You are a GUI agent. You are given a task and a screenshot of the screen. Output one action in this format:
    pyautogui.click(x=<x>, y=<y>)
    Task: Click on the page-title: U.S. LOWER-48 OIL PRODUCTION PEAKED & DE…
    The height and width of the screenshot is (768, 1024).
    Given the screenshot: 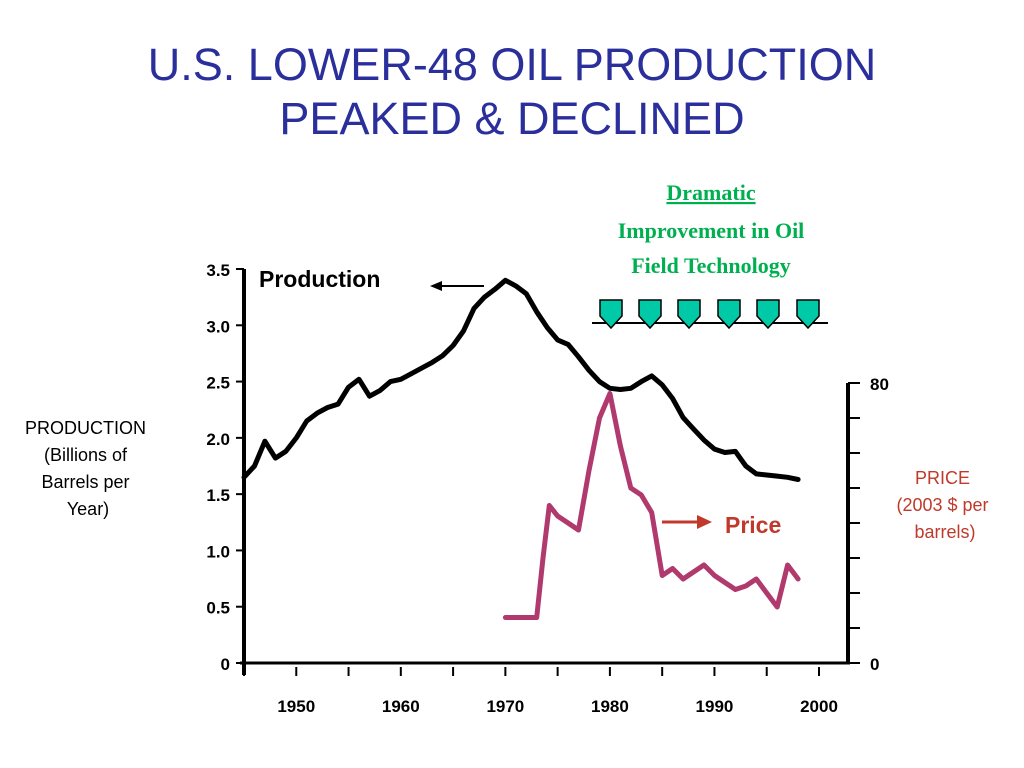 What is the action you would take?
    pyautogui.click(x=512, y=92)
    